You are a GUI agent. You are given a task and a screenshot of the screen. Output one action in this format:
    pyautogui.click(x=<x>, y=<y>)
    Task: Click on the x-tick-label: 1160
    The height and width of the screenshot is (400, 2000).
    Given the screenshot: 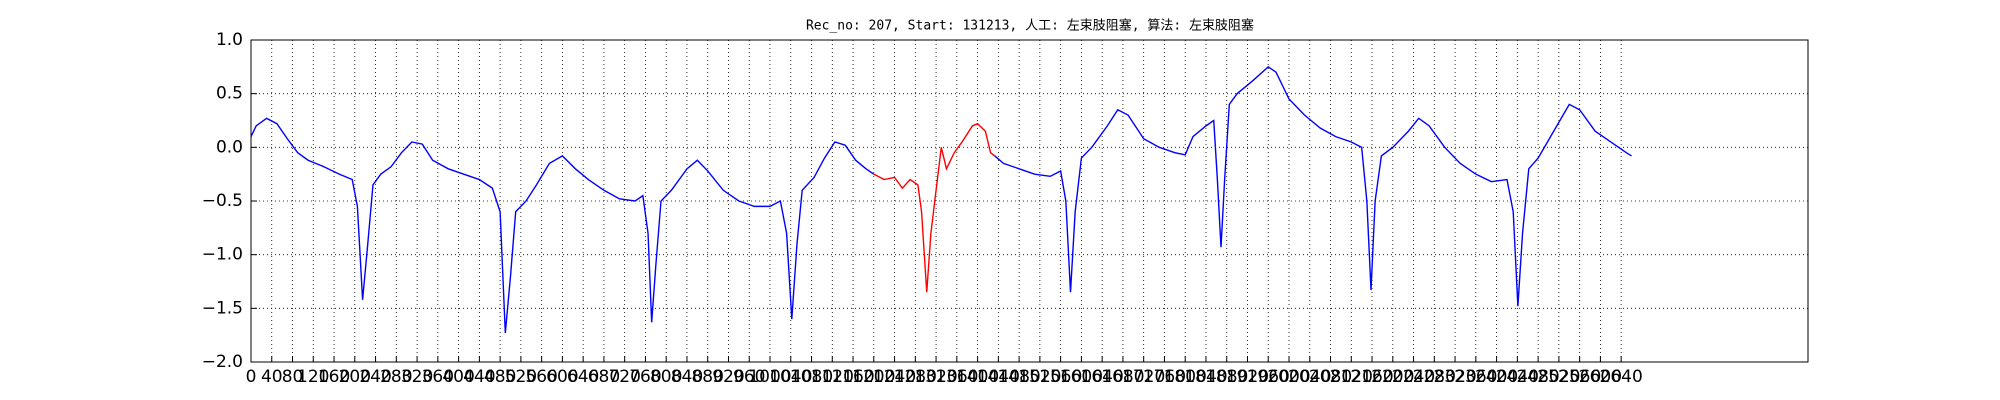 What is the action you would take?
    pyautogui.click(x=852, y=377)
    